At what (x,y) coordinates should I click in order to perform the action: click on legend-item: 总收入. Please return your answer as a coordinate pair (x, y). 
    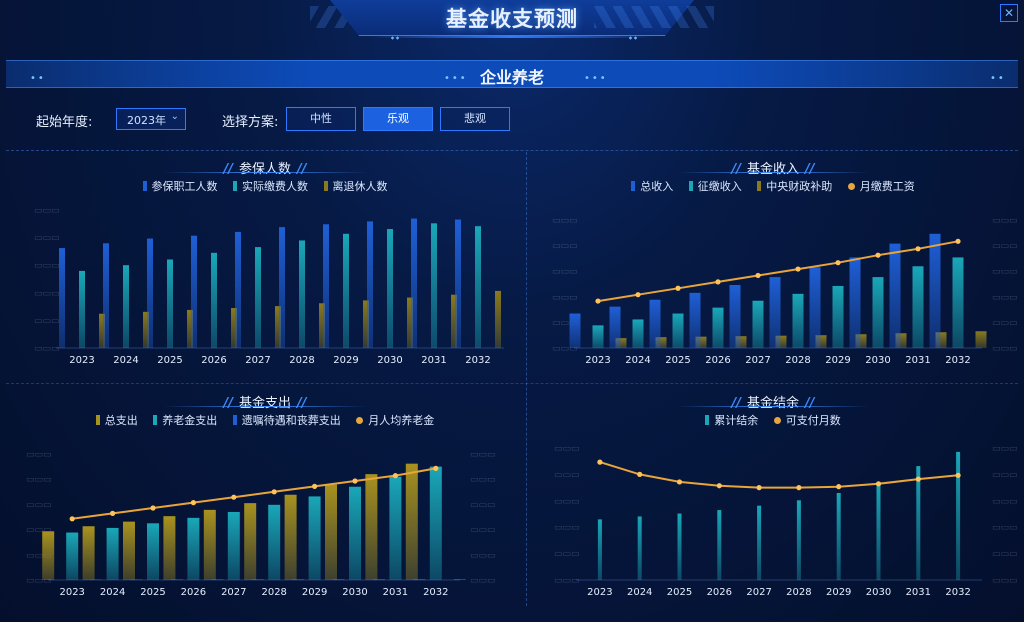
    Looking at the image, I should click on (652, 186).